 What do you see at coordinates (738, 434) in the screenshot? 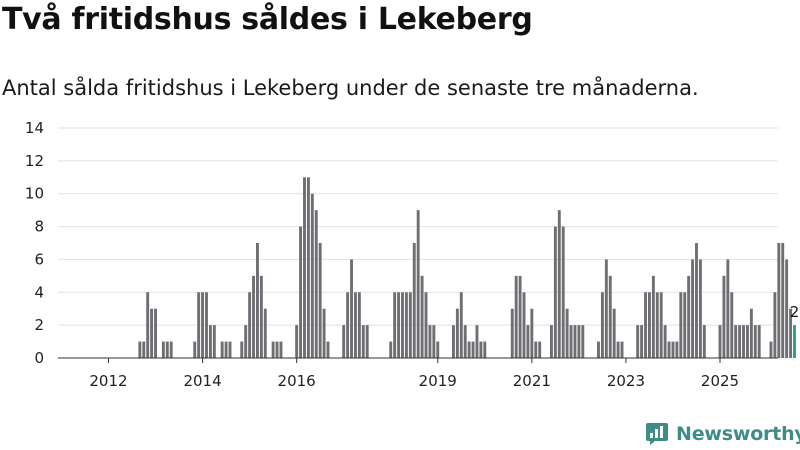
I see `brand-name: Newsworthy` at bounding box center [738, 434].